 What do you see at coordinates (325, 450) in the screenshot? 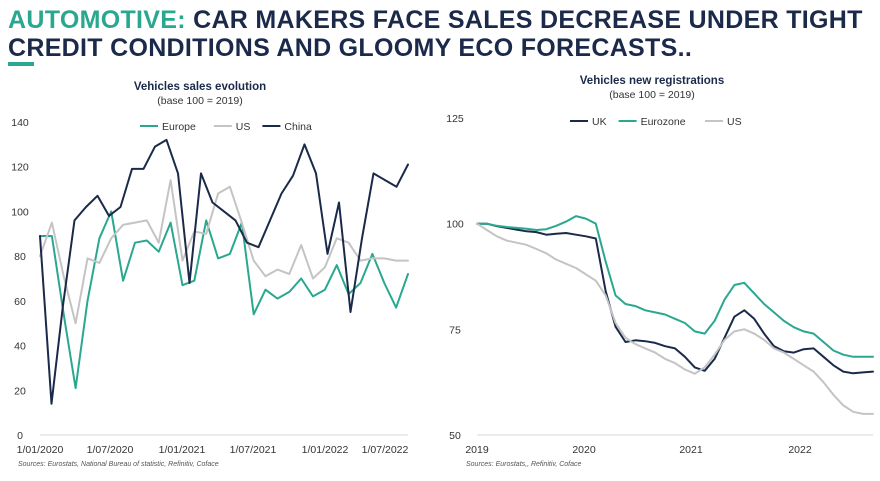
I see `x-tick-label: 1/01/2022` at bounding box center [325, 450].